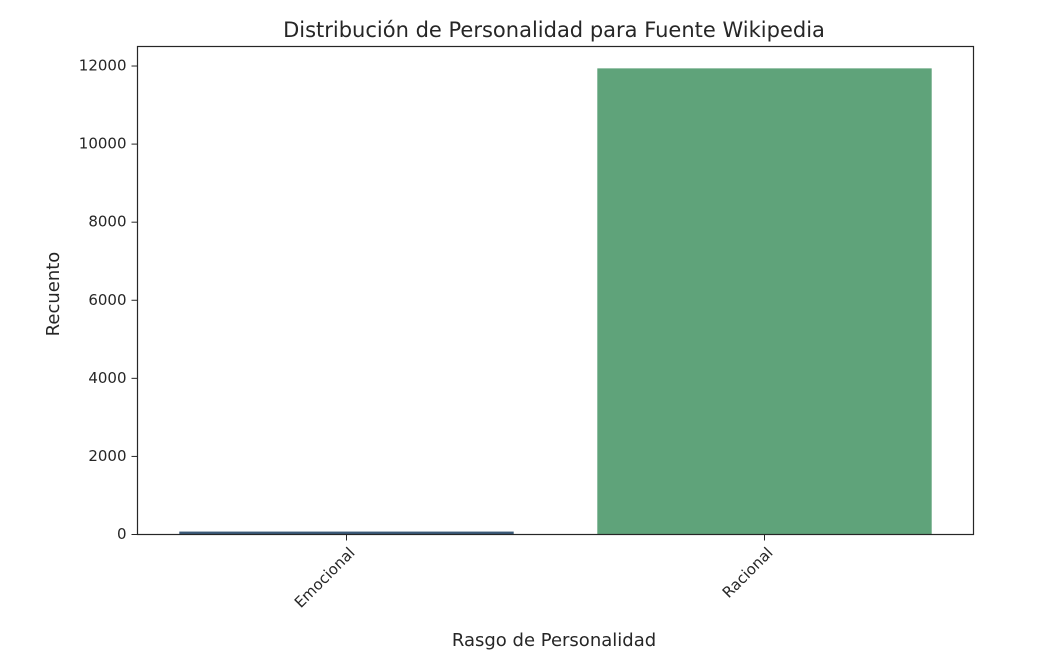 The width and height of the screenshot is (1046, 668). What do you see at coordinates (53, 294) in the screenshot?
I see `y-axis-label: Recuento` at bounding box center [53, 294].